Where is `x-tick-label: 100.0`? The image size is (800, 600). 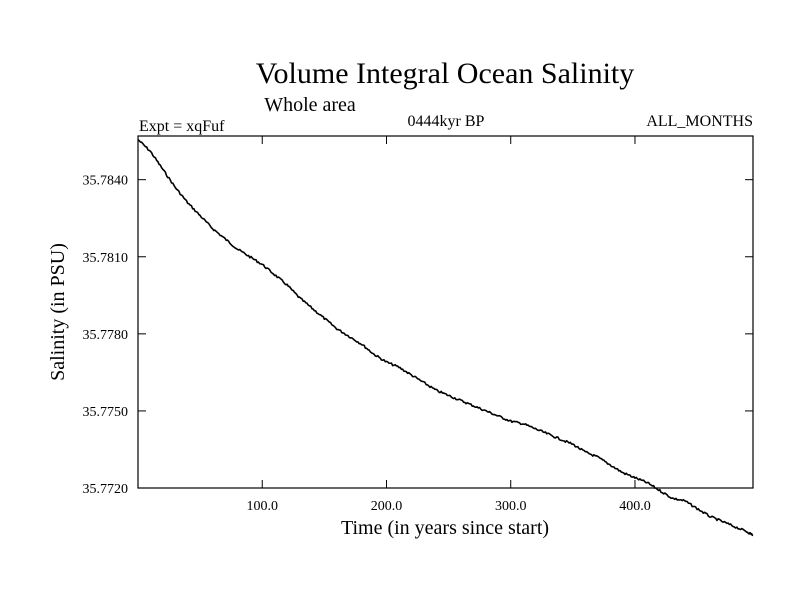
x-tick-label: 100.0 is located at coordinates (262, 506).